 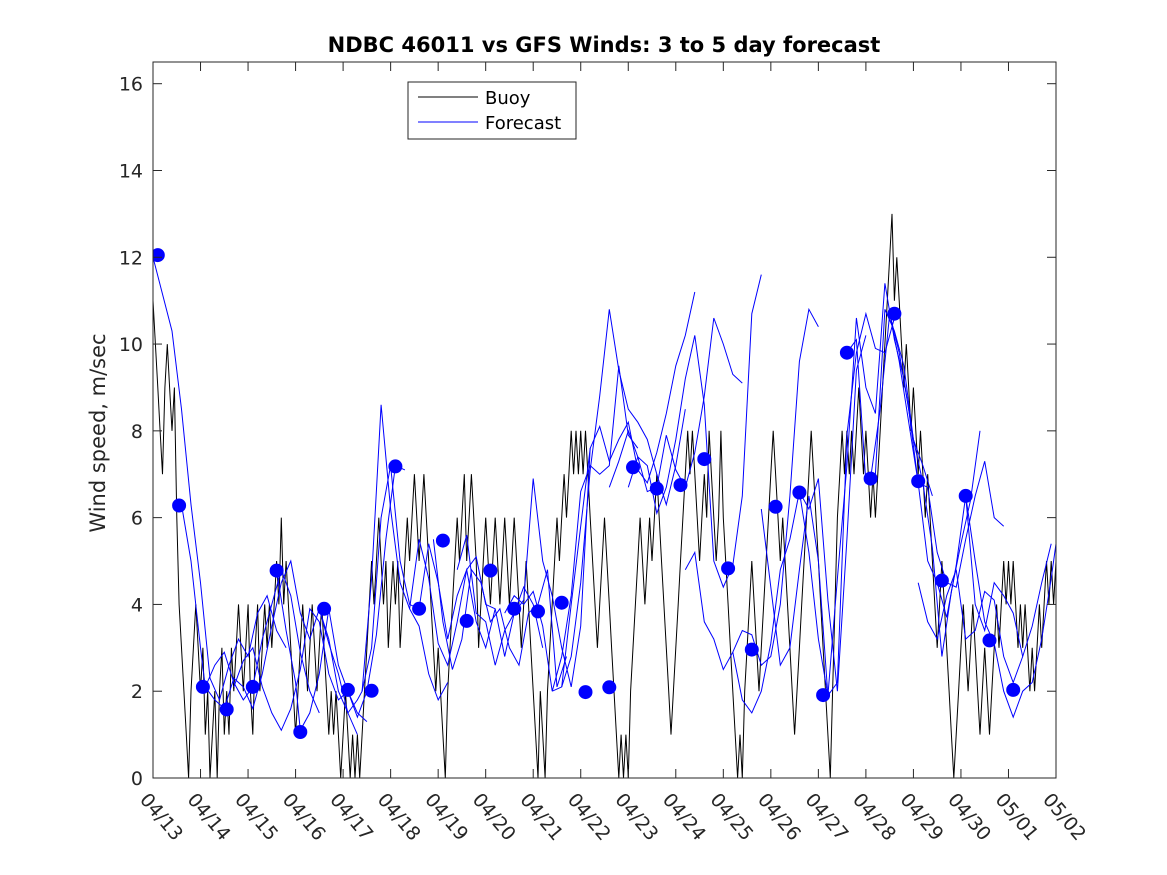 I want to click on legend: Buoy Forecast, so click(x=492, y=110).